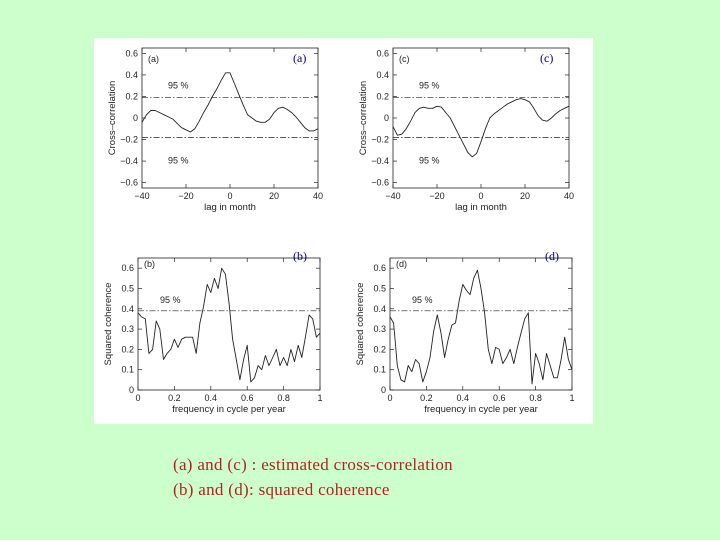 This screenshot has width=720, height=540. I want to click on panel-label-d: (d), so click(552, 256).